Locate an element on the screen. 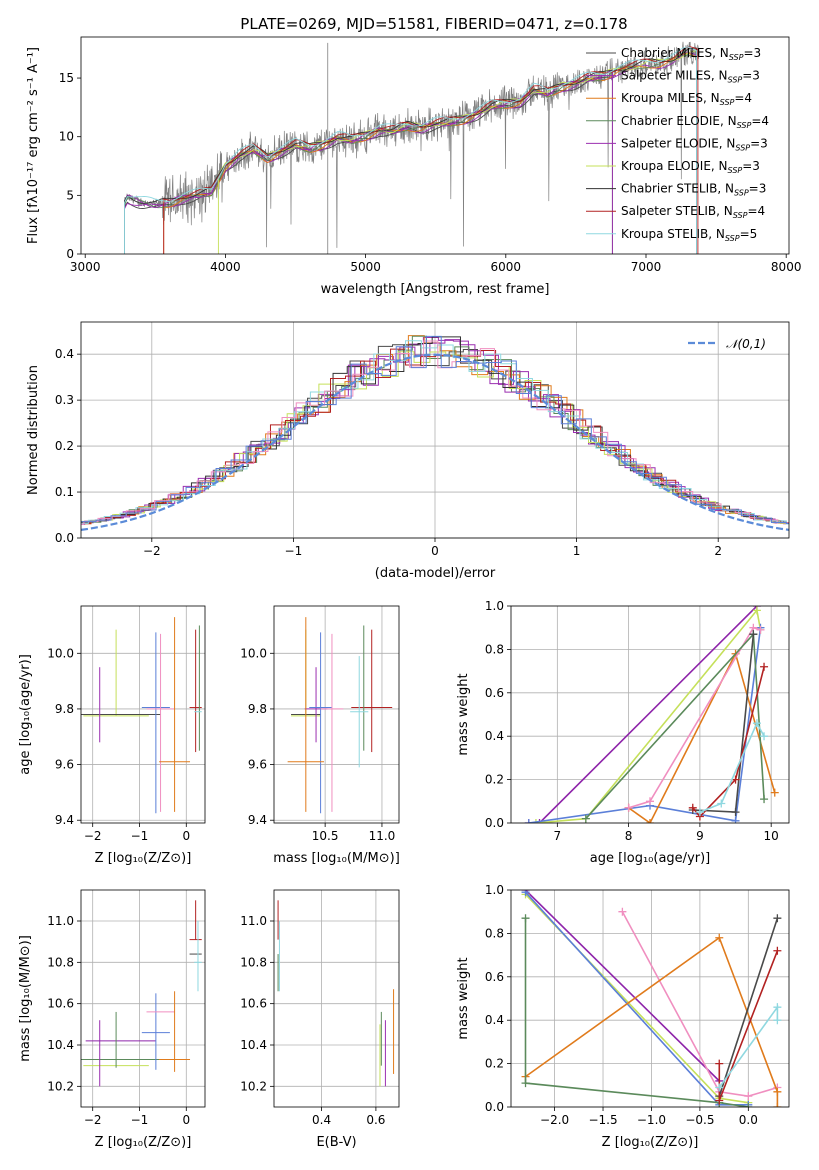  panel-age-vs-mass: 10.5 11.0 9.4 9.6 9.8 10.0 mass [log₁₀(M/M⊙)] is located at coordinates (320, 735).